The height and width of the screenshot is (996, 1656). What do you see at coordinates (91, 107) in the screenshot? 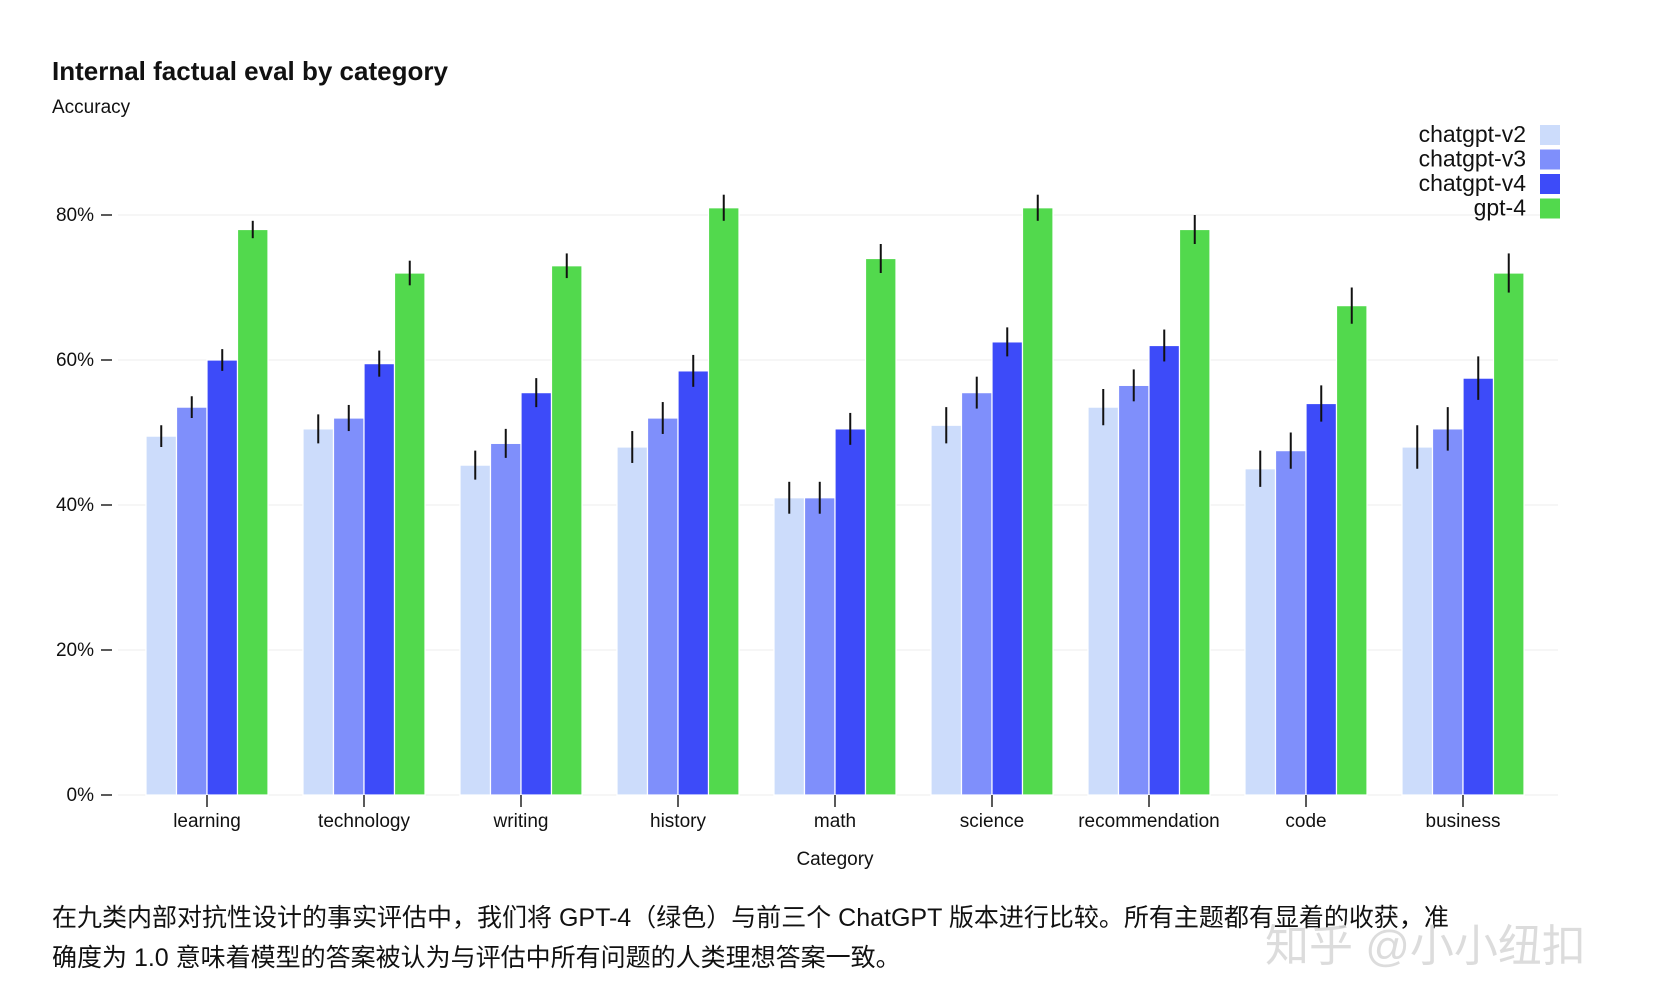
I see `y-axis-label: Accuracy` at bounding box center [91, 107].